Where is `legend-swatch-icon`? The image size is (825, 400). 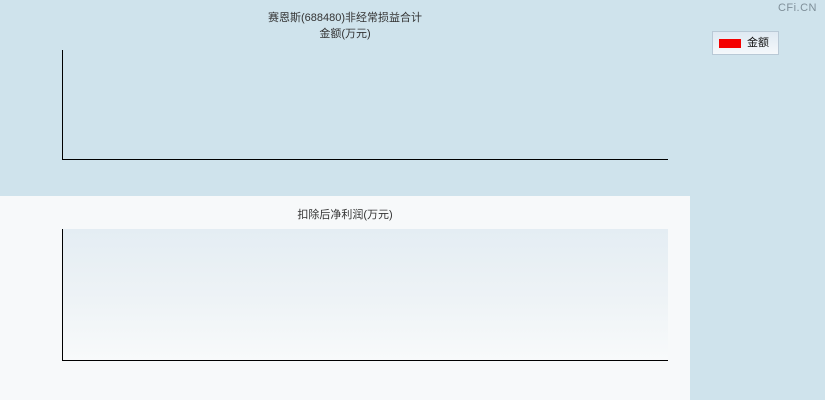 legend-swatch-icon is located at coordinates (730, 43).